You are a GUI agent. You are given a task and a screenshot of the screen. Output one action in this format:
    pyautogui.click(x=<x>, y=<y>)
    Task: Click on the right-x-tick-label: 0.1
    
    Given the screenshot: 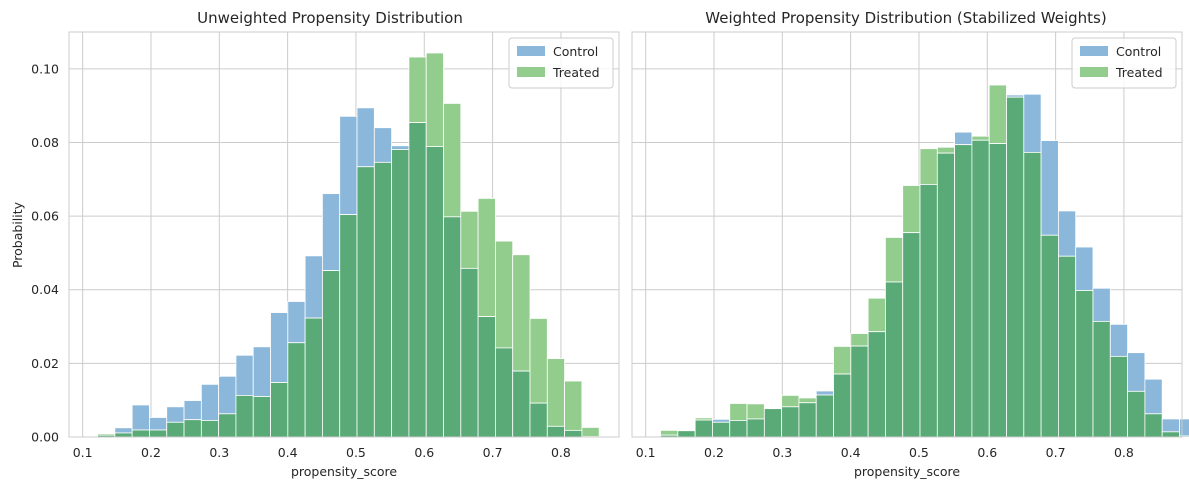 What is the action you would take?
    pyautogui.click(x=646, y=452)
    